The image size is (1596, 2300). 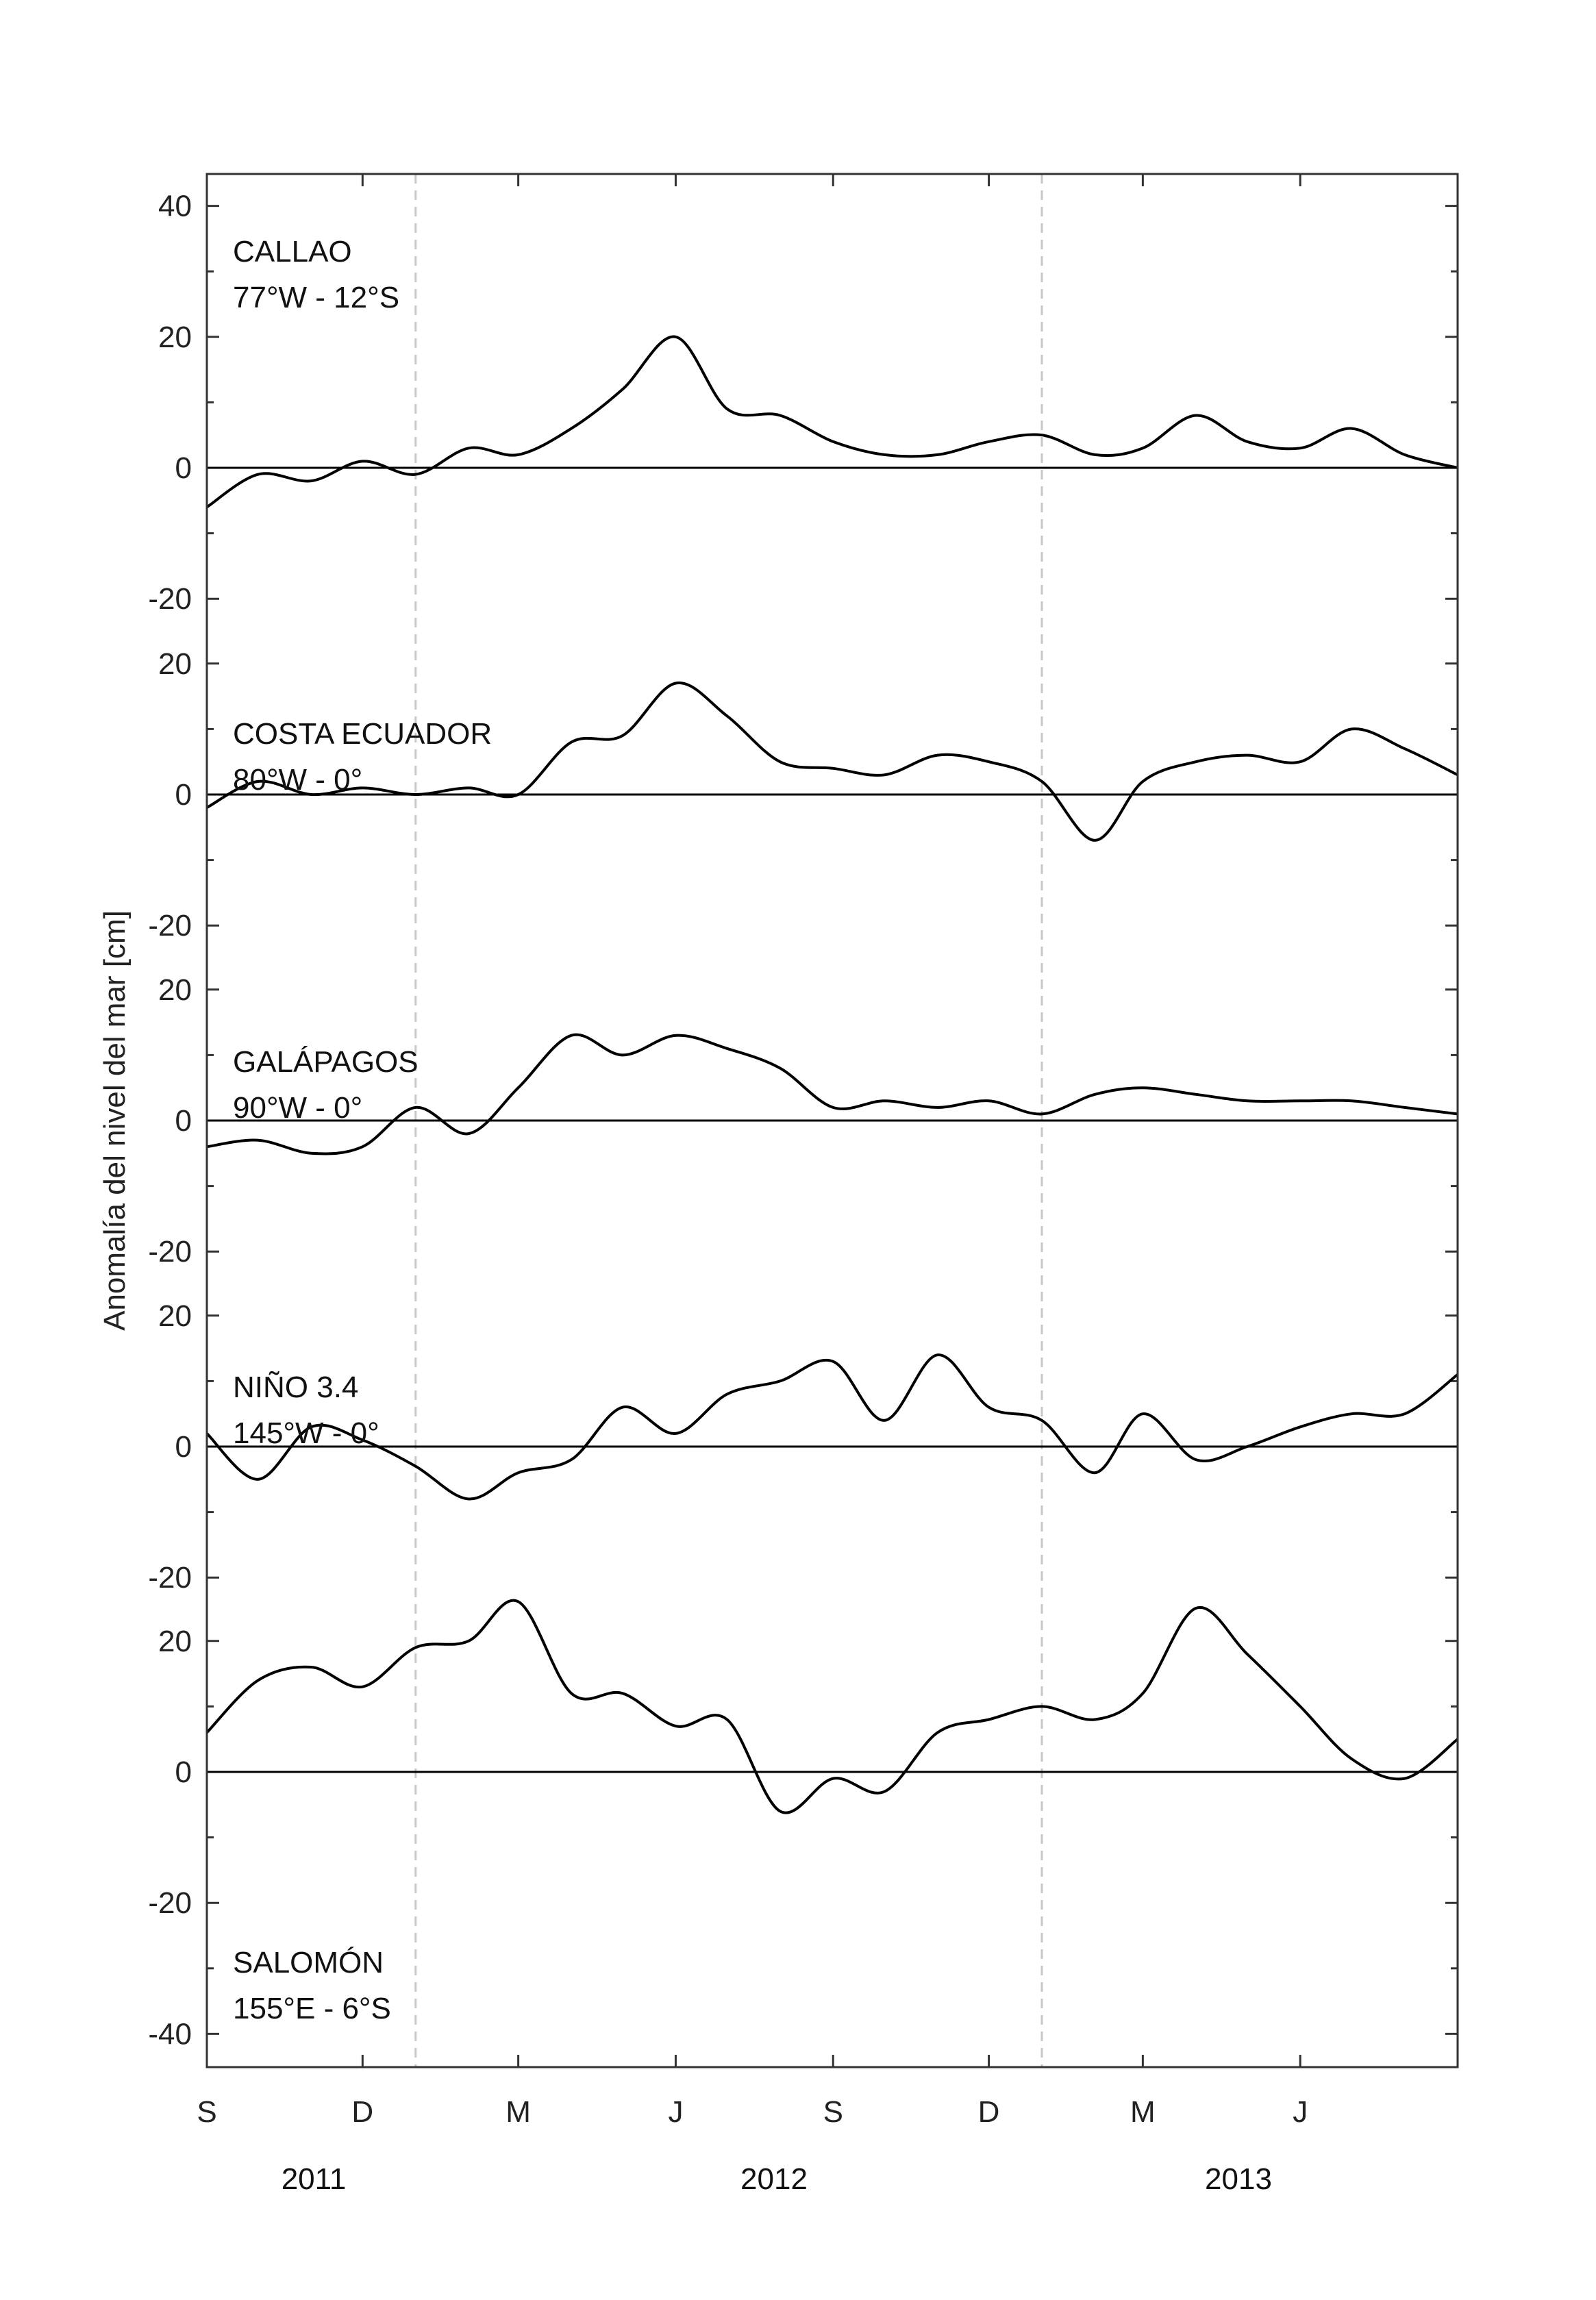 What do you see at coordinates (297, 780) in the screenshot?
I see `panel-location-label: 80°W - 0°` at bounding box center [297, 780].